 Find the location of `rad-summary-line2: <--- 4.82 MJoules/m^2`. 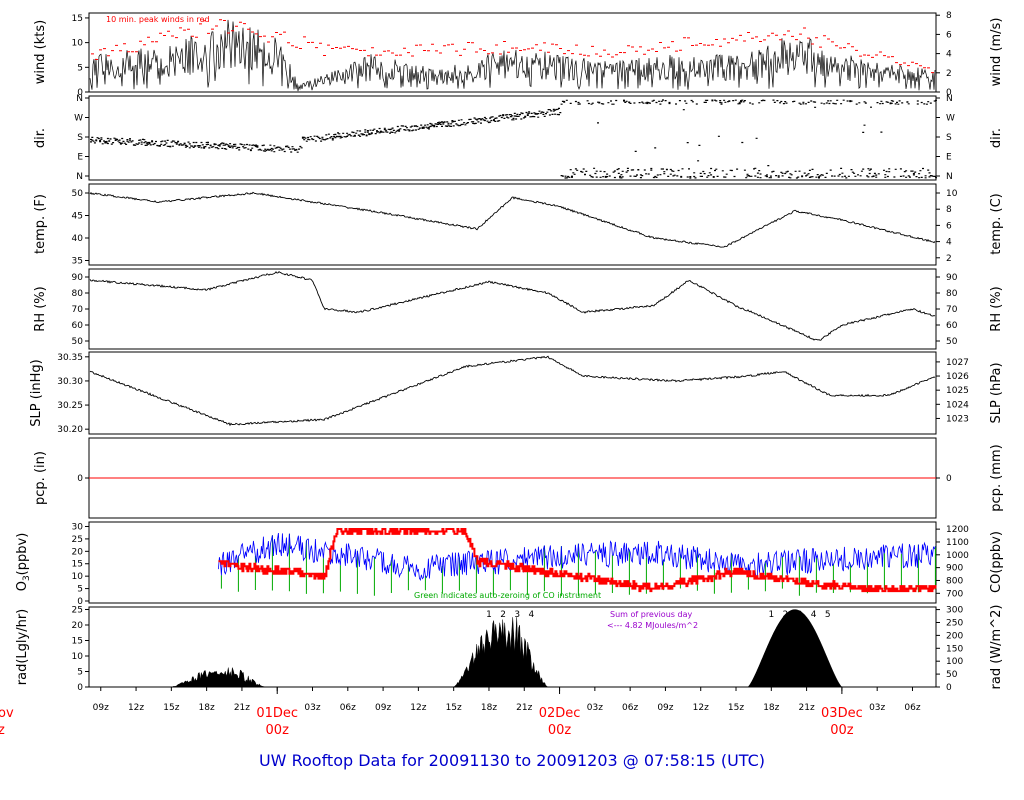

rad-summary-line2: <--- 4.82 MJoules/m^2 is located at coordinates (652, 625).